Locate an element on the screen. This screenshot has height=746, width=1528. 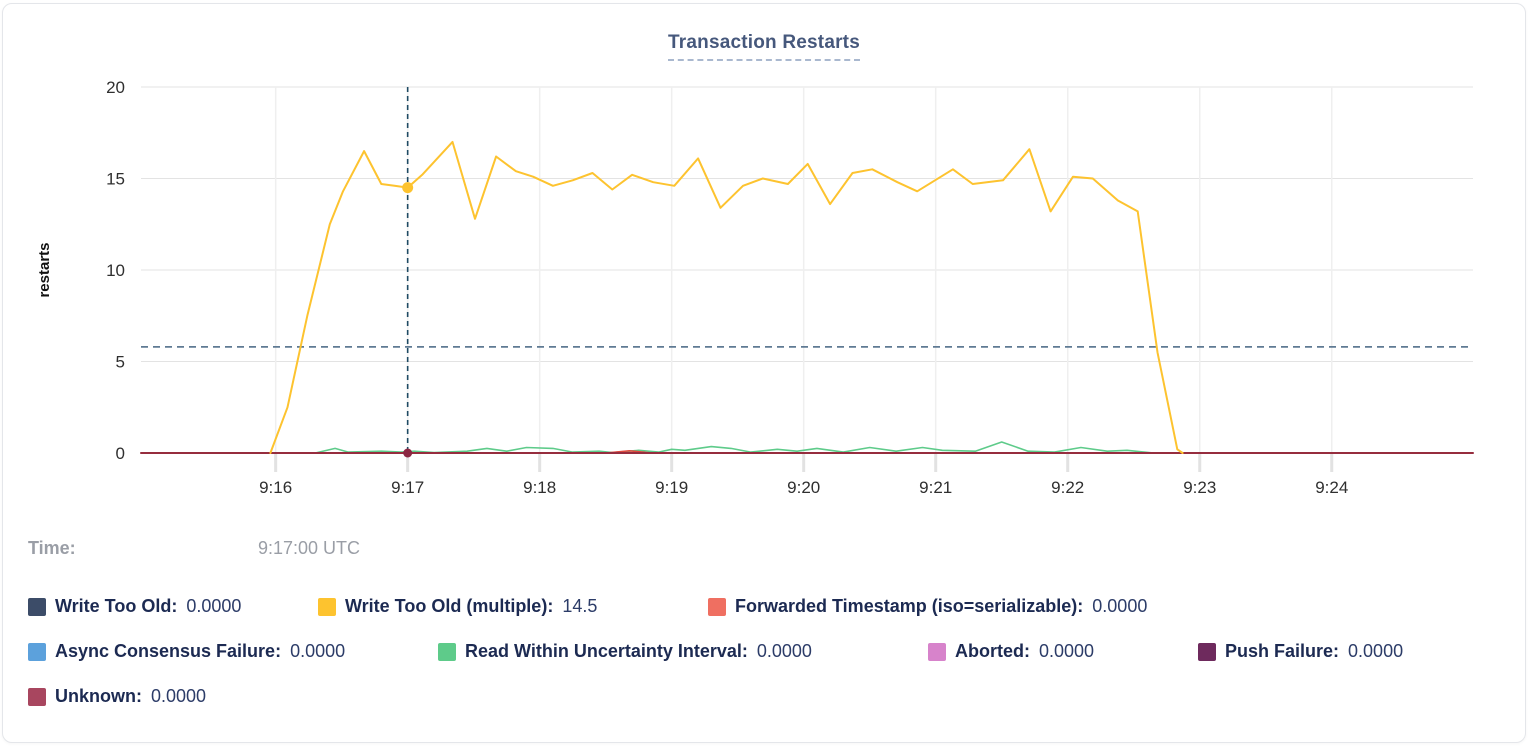
x-tick-label: 9:24 is located at coordinates (1331, 487).